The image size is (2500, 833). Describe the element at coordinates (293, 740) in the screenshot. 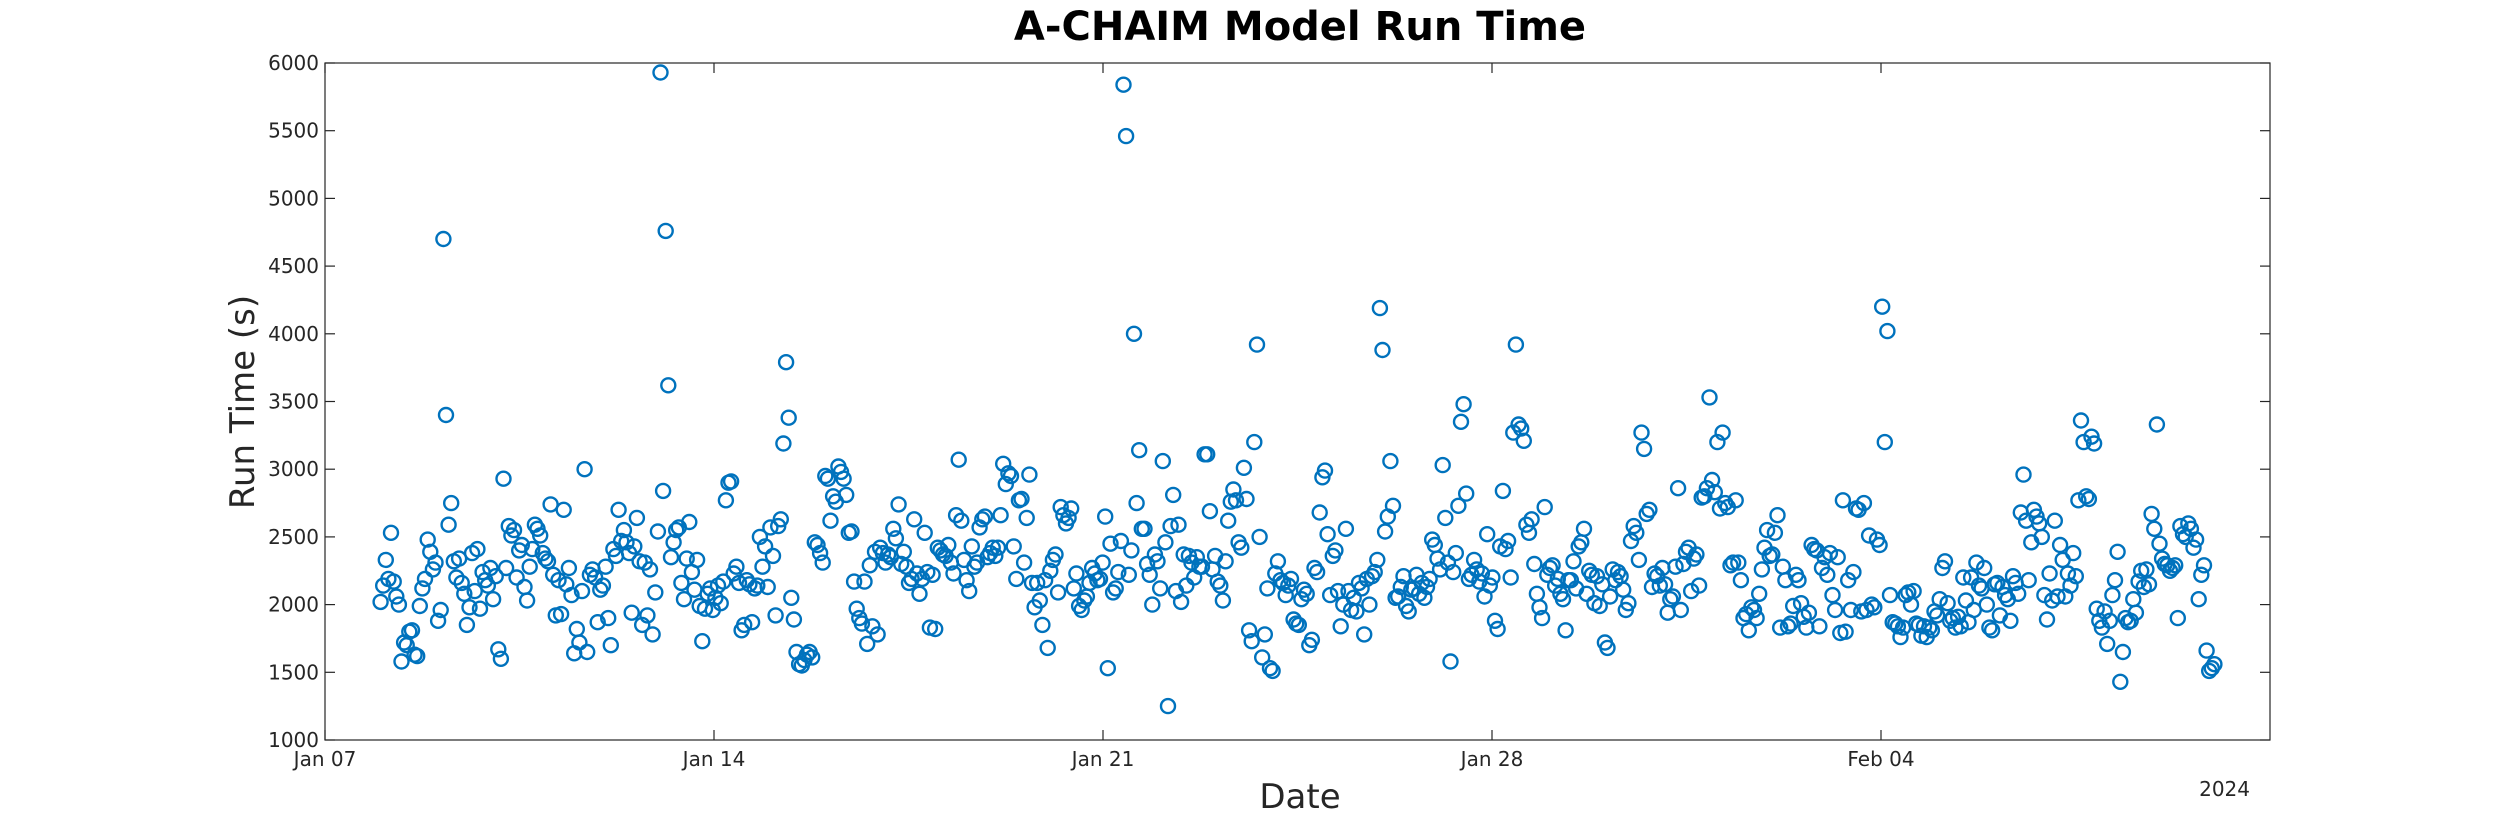

I see `y-tick-label: 1000` at that location.